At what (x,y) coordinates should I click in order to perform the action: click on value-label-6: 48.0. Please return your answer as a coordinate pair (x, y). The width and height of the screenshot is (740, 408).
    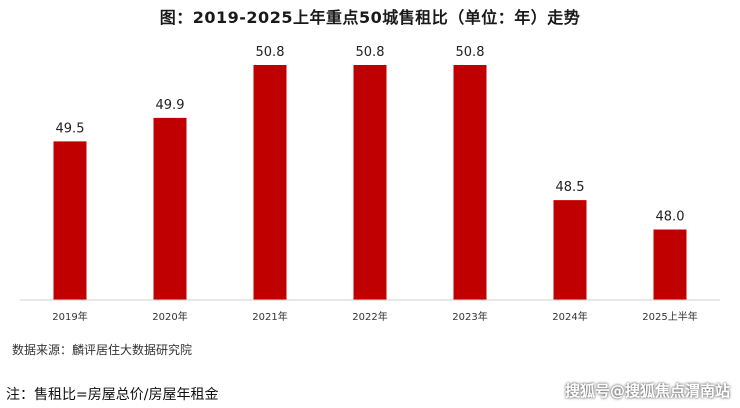
    Looking at the image, I should click on (670, 217).